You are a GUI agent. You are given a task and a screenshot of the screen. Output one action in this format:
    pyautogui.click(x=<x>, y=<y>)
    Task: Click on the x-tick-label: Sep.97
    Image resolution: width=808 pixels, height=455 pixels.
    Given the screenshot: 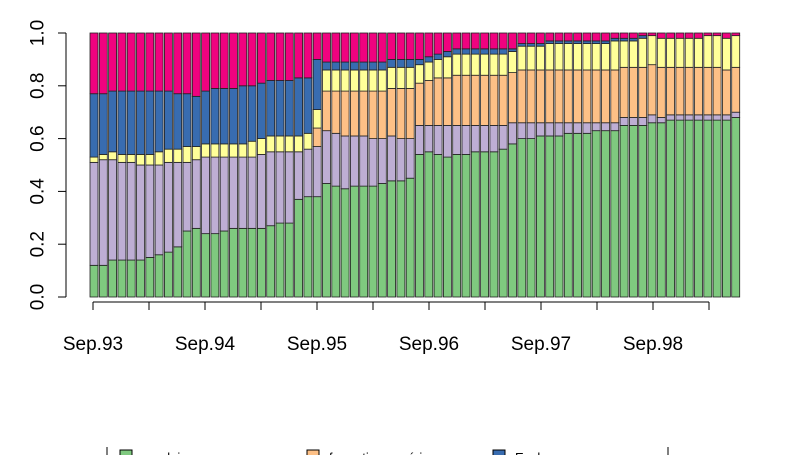 What is the action you would take?
    pyautogui.click(x=541, y=344)
    